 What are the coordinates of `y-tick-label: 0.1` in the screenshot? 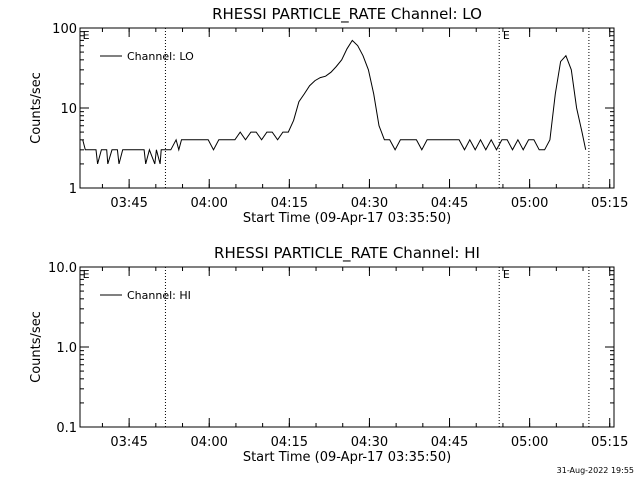 It's located at (66, 428).